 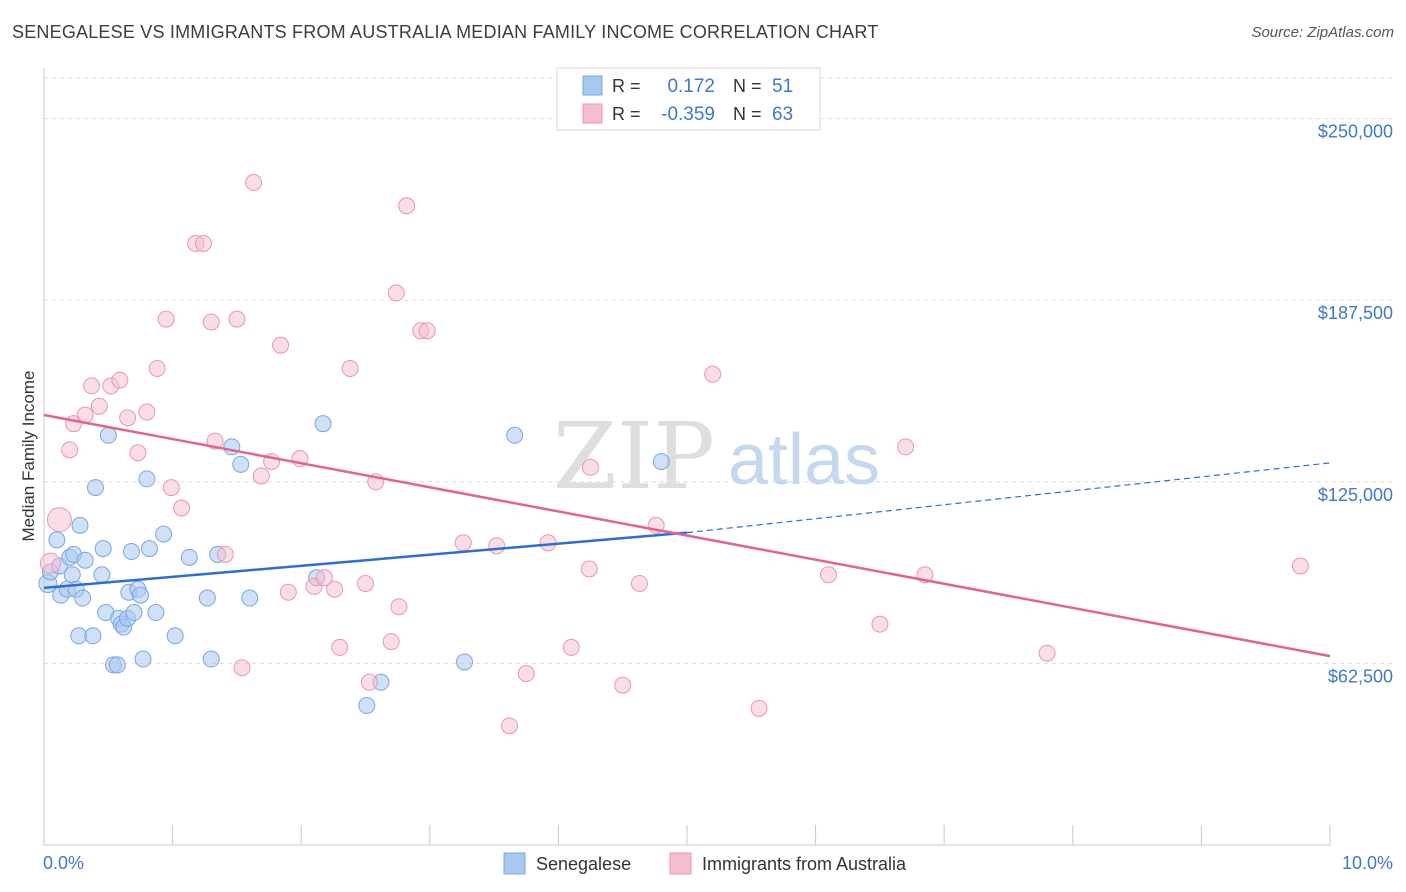 What do you see at coordinates (592, 113) in the screenshot?
I see `legend-swatch-pink` at bounding box center [592, 113].